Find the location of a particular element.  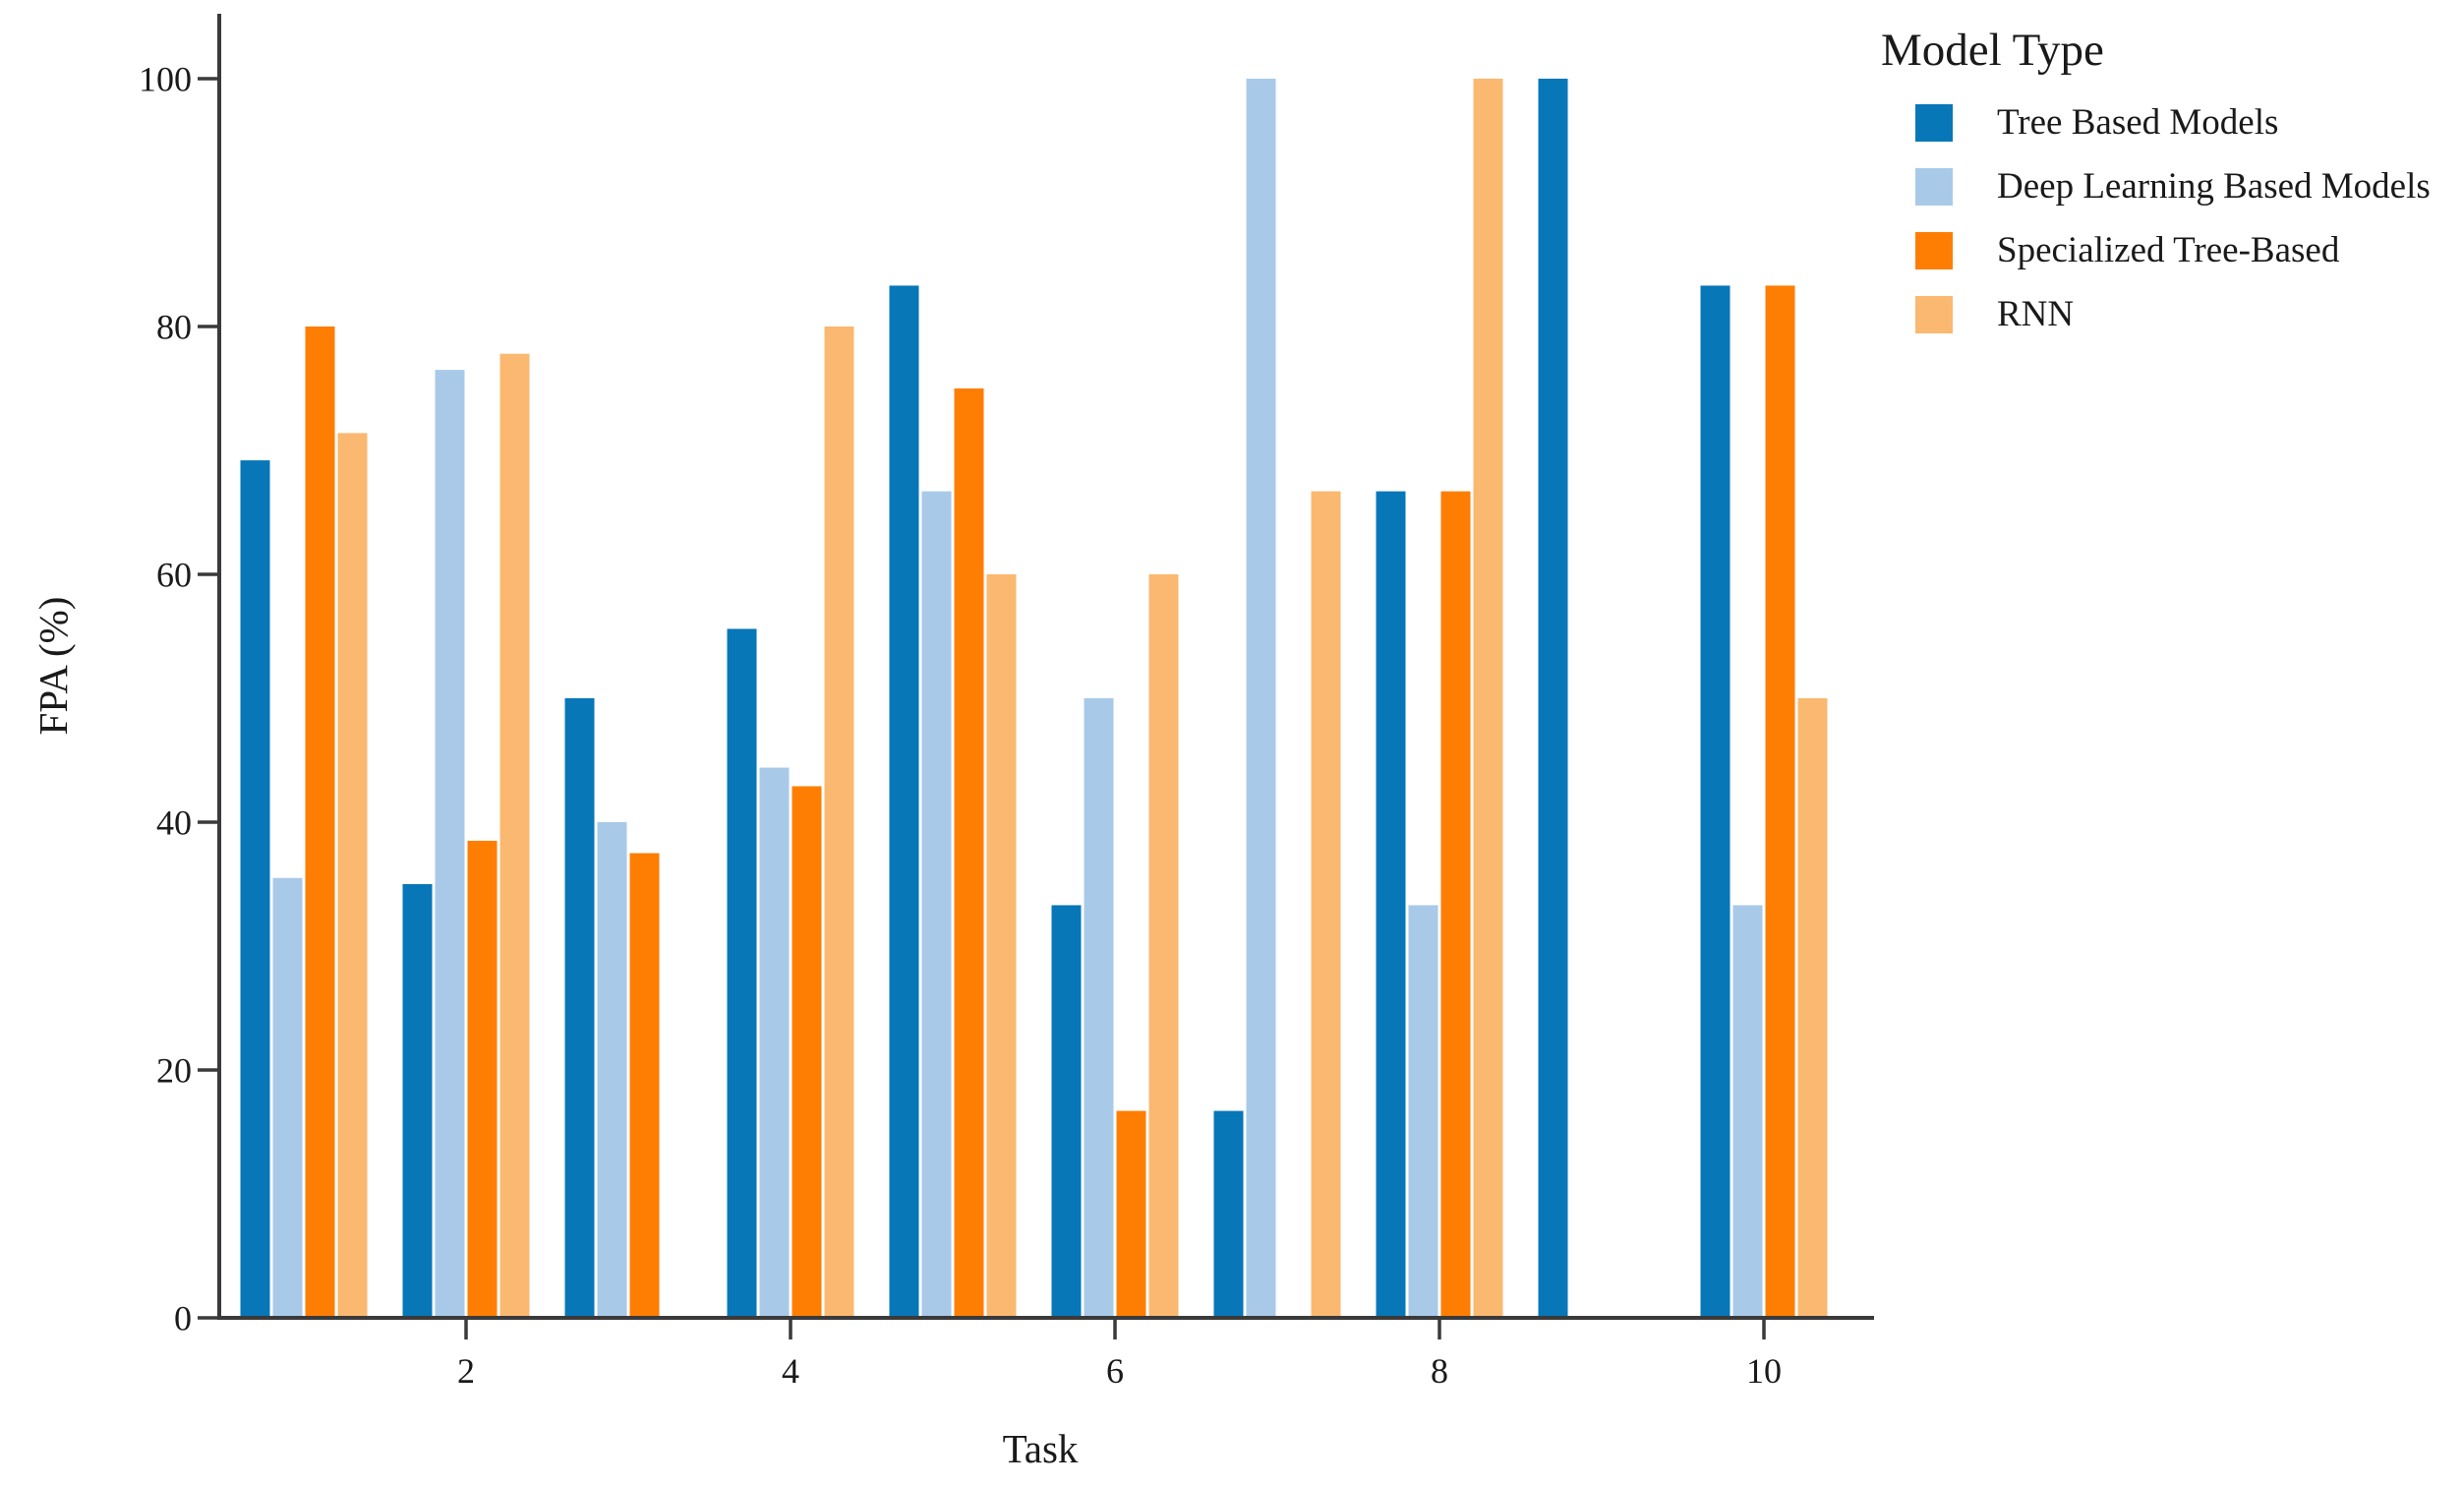

legend-row: Specialized Tree-Based is located at coordinates (2173, 251).